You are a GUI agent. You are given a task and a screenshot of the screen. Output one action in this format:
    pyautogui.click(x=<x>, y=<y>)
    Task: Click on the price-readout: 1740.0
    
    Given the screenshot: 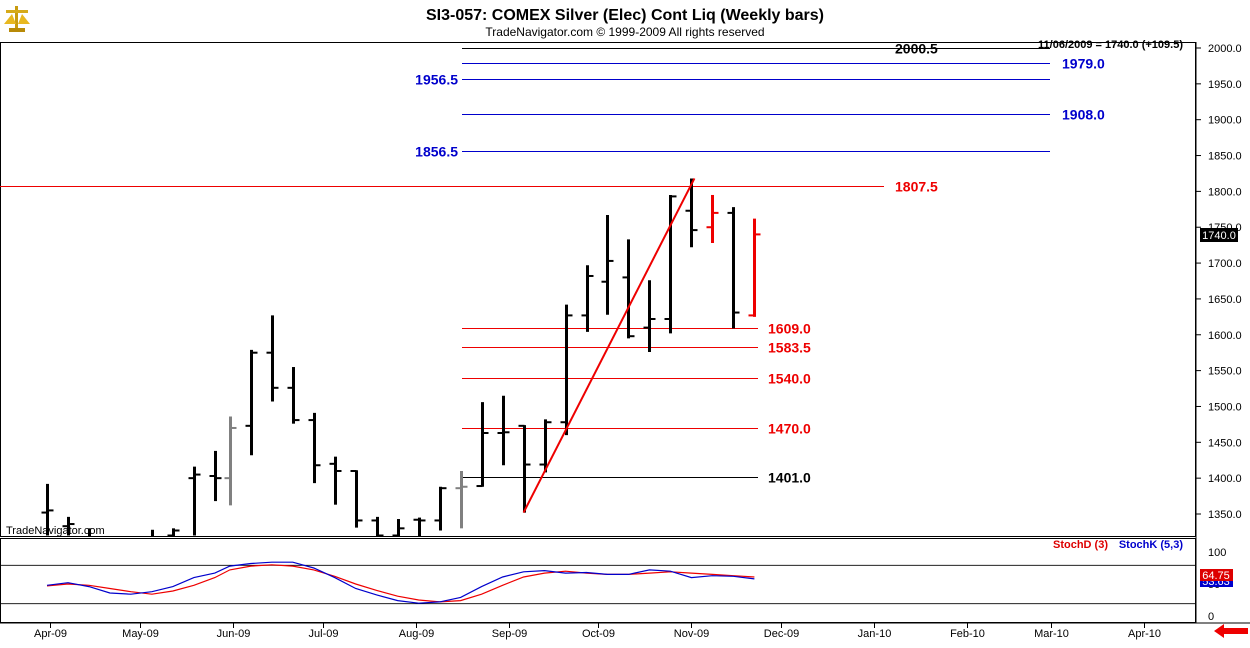 What is the action you would take?
    pyautogui.click(x=1219, y=236)
    